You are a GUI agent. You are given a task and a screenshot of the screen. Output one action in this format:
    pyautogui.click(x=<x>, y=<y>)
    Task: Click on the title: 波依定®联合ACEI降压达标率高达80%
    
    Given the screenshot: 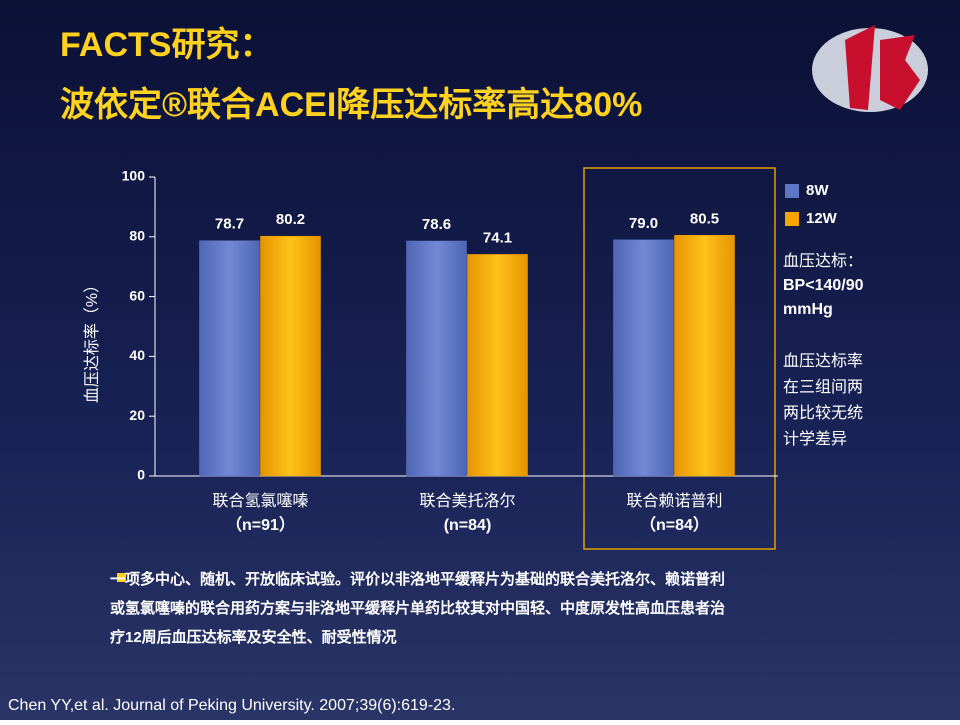 What is the action you would take?
    pyautogui.click(x=351, y=105)
    